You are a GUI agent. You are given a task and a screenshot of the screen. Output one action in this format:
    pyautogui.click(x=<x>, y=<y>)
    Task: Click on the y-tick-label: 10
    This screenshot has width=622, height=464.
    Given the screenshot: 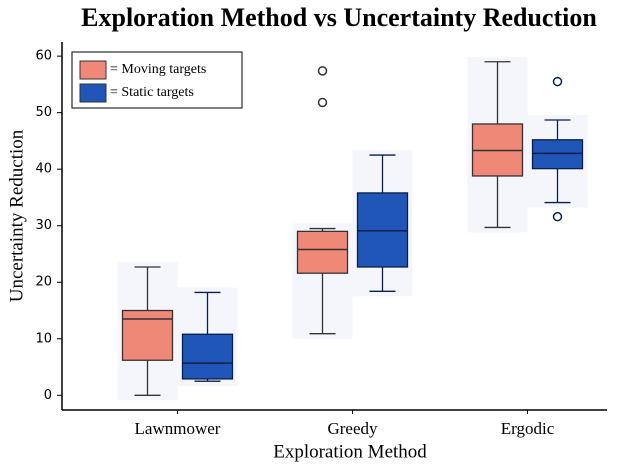 What is the action you would take?
    pyautogui.click(x=43, y=338)
    